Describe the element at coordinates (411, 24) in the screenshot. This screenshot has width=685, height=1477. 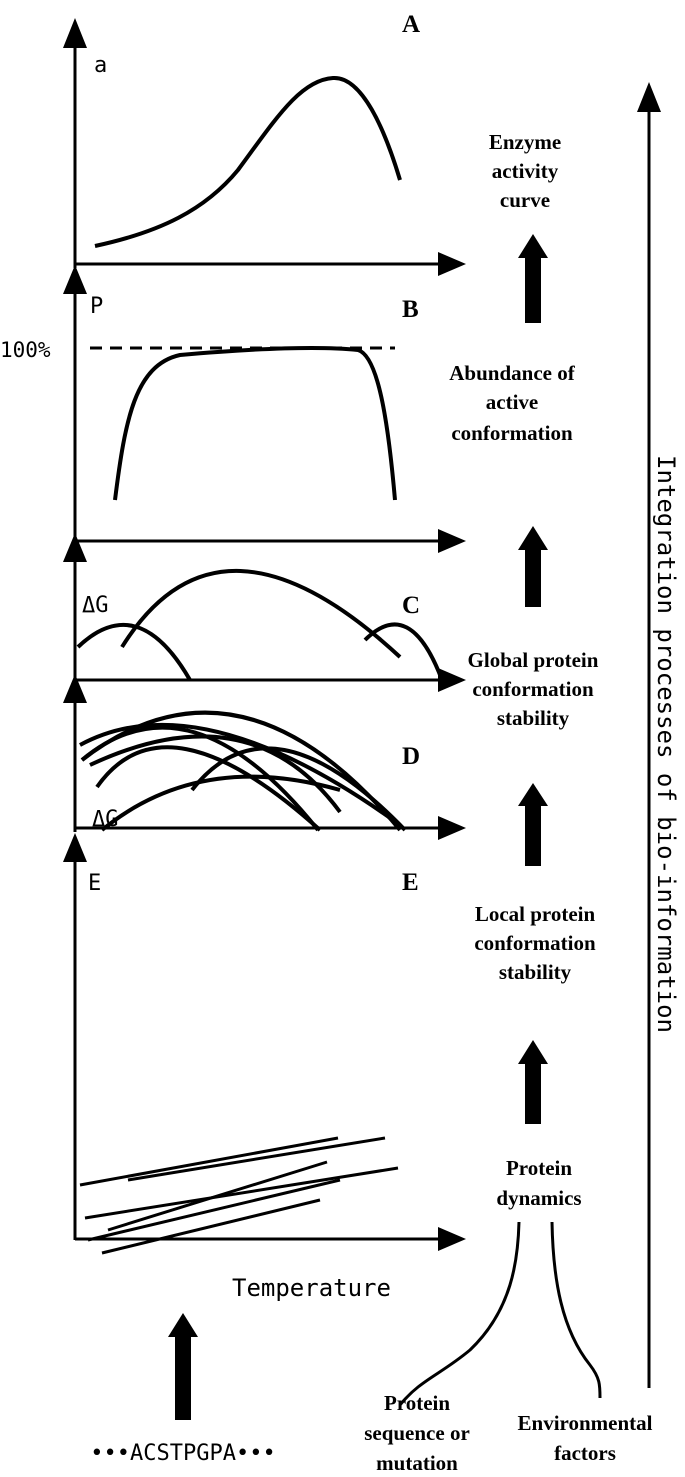
I see `panel-a-letter: A` at that location.